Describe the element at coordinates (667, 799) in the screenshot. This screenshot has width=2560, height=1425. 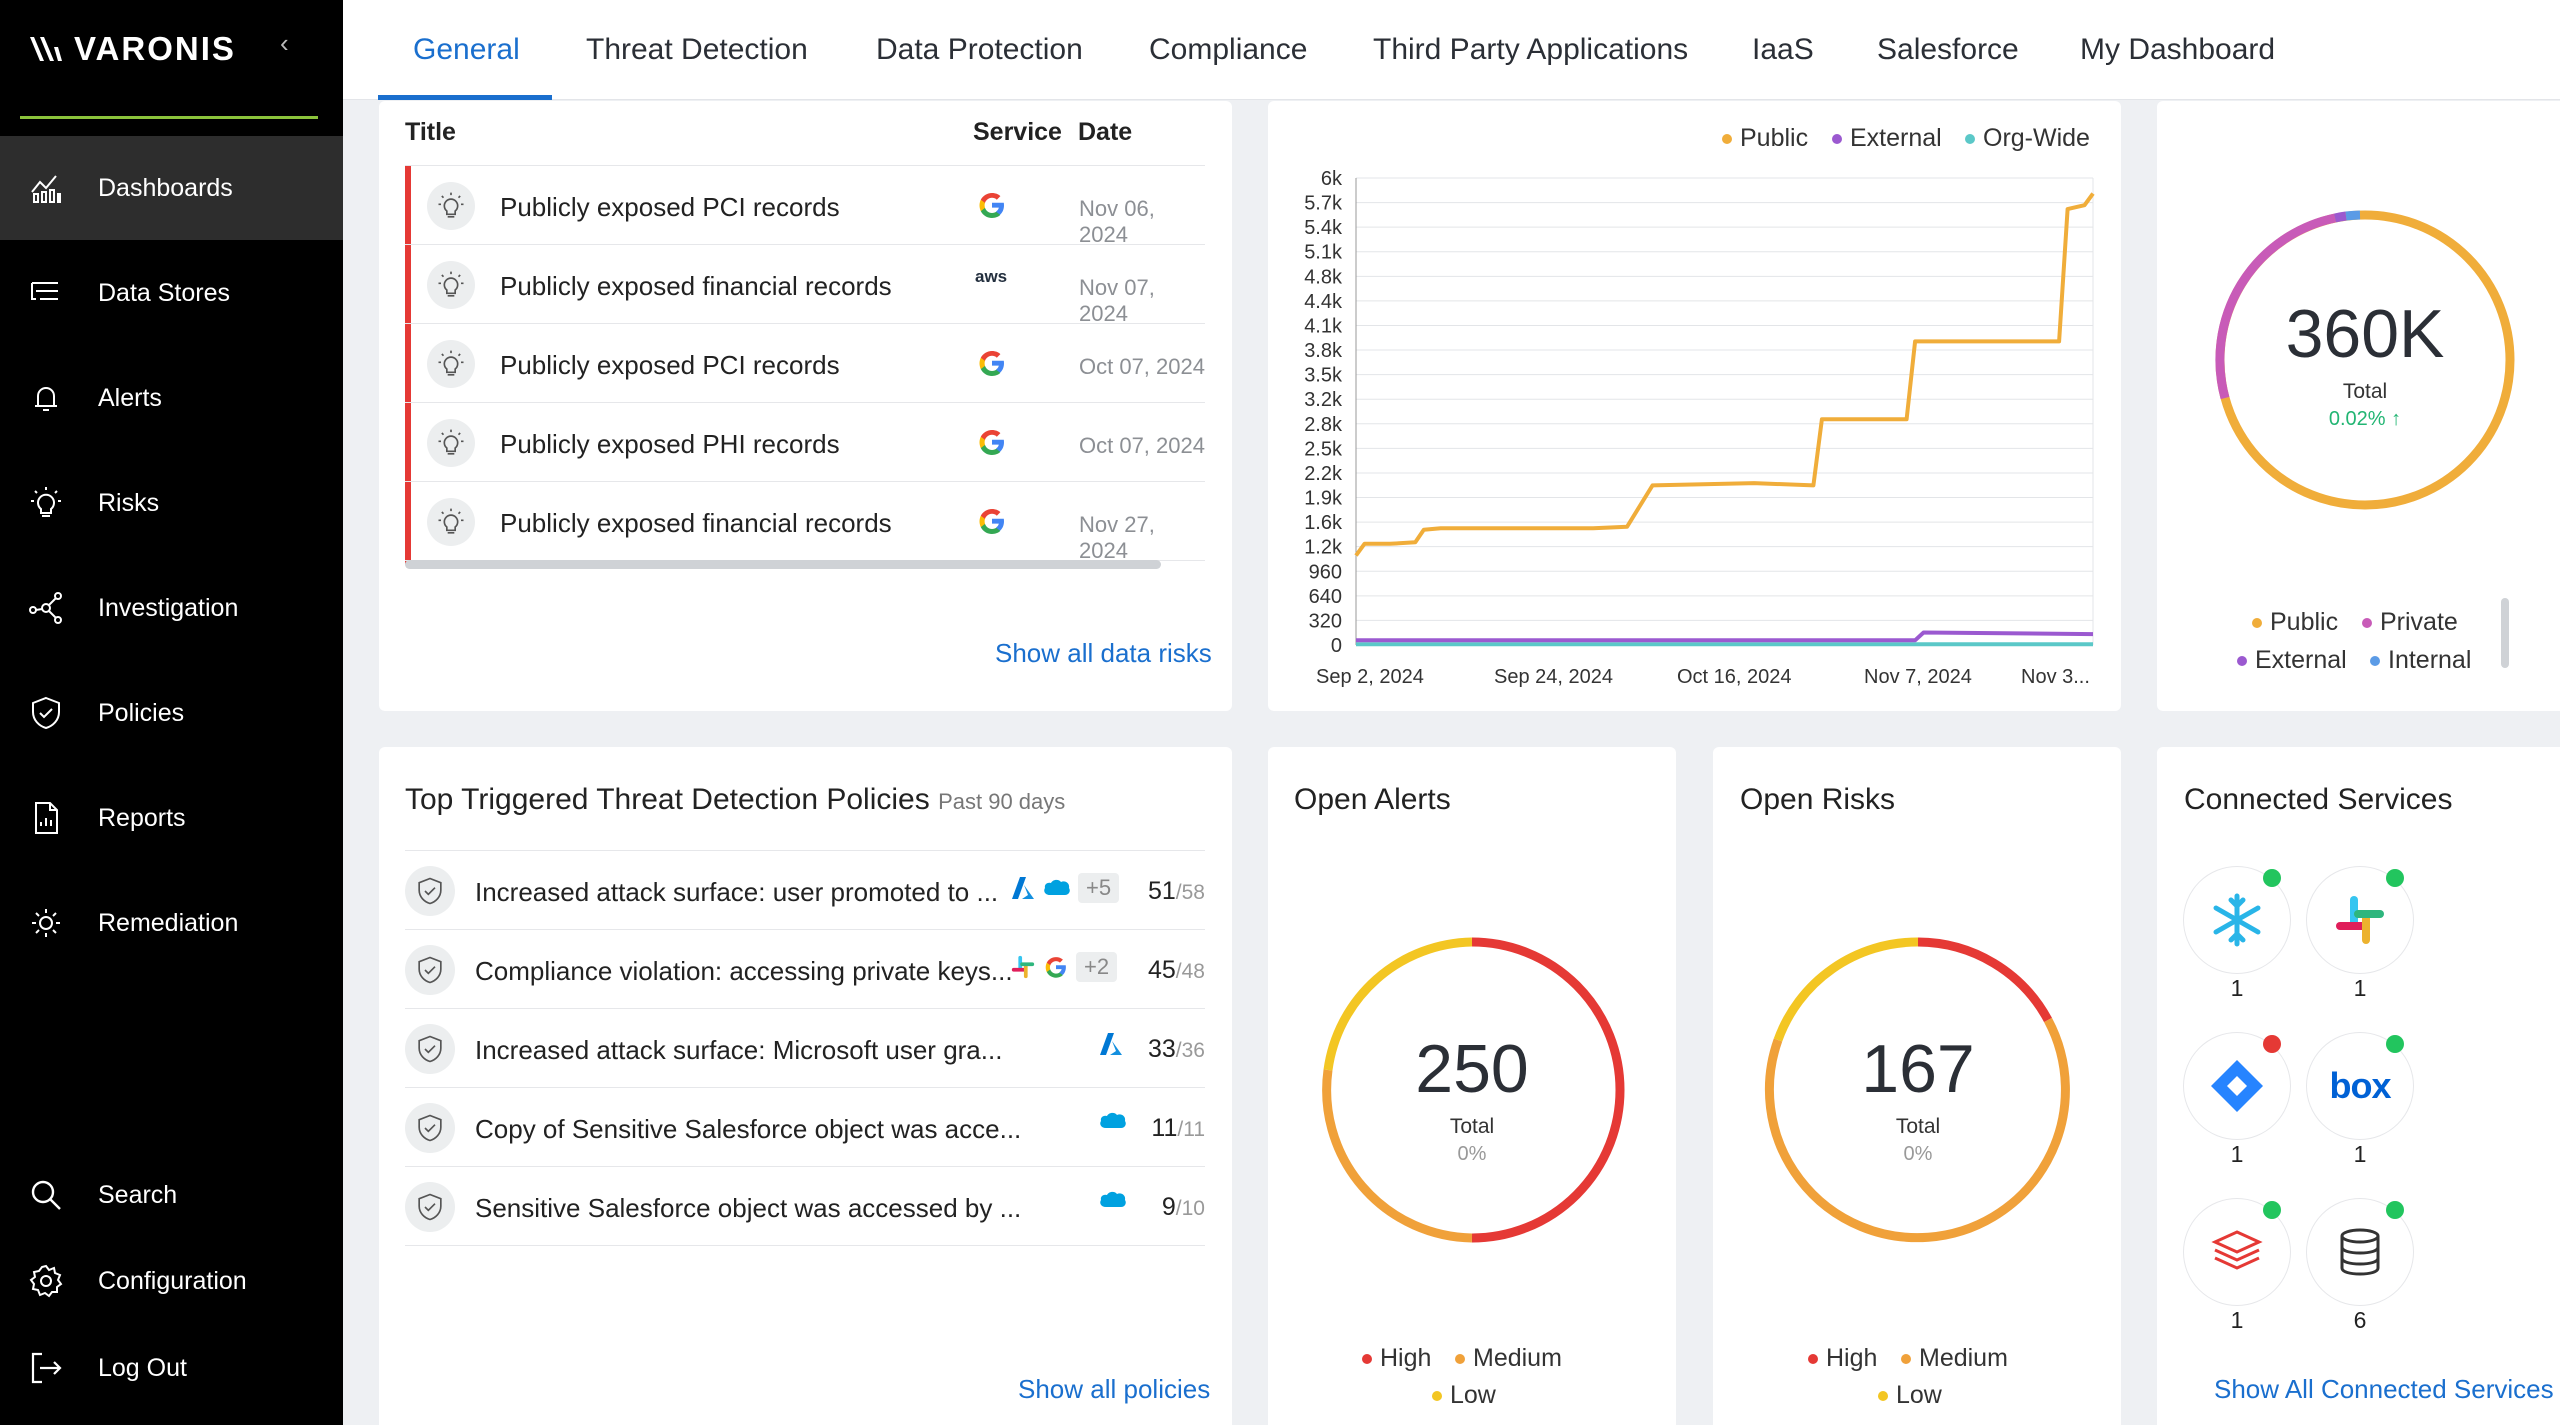
I see `policies-title-text: Top Triggered Threat Detection Policies` at that location.